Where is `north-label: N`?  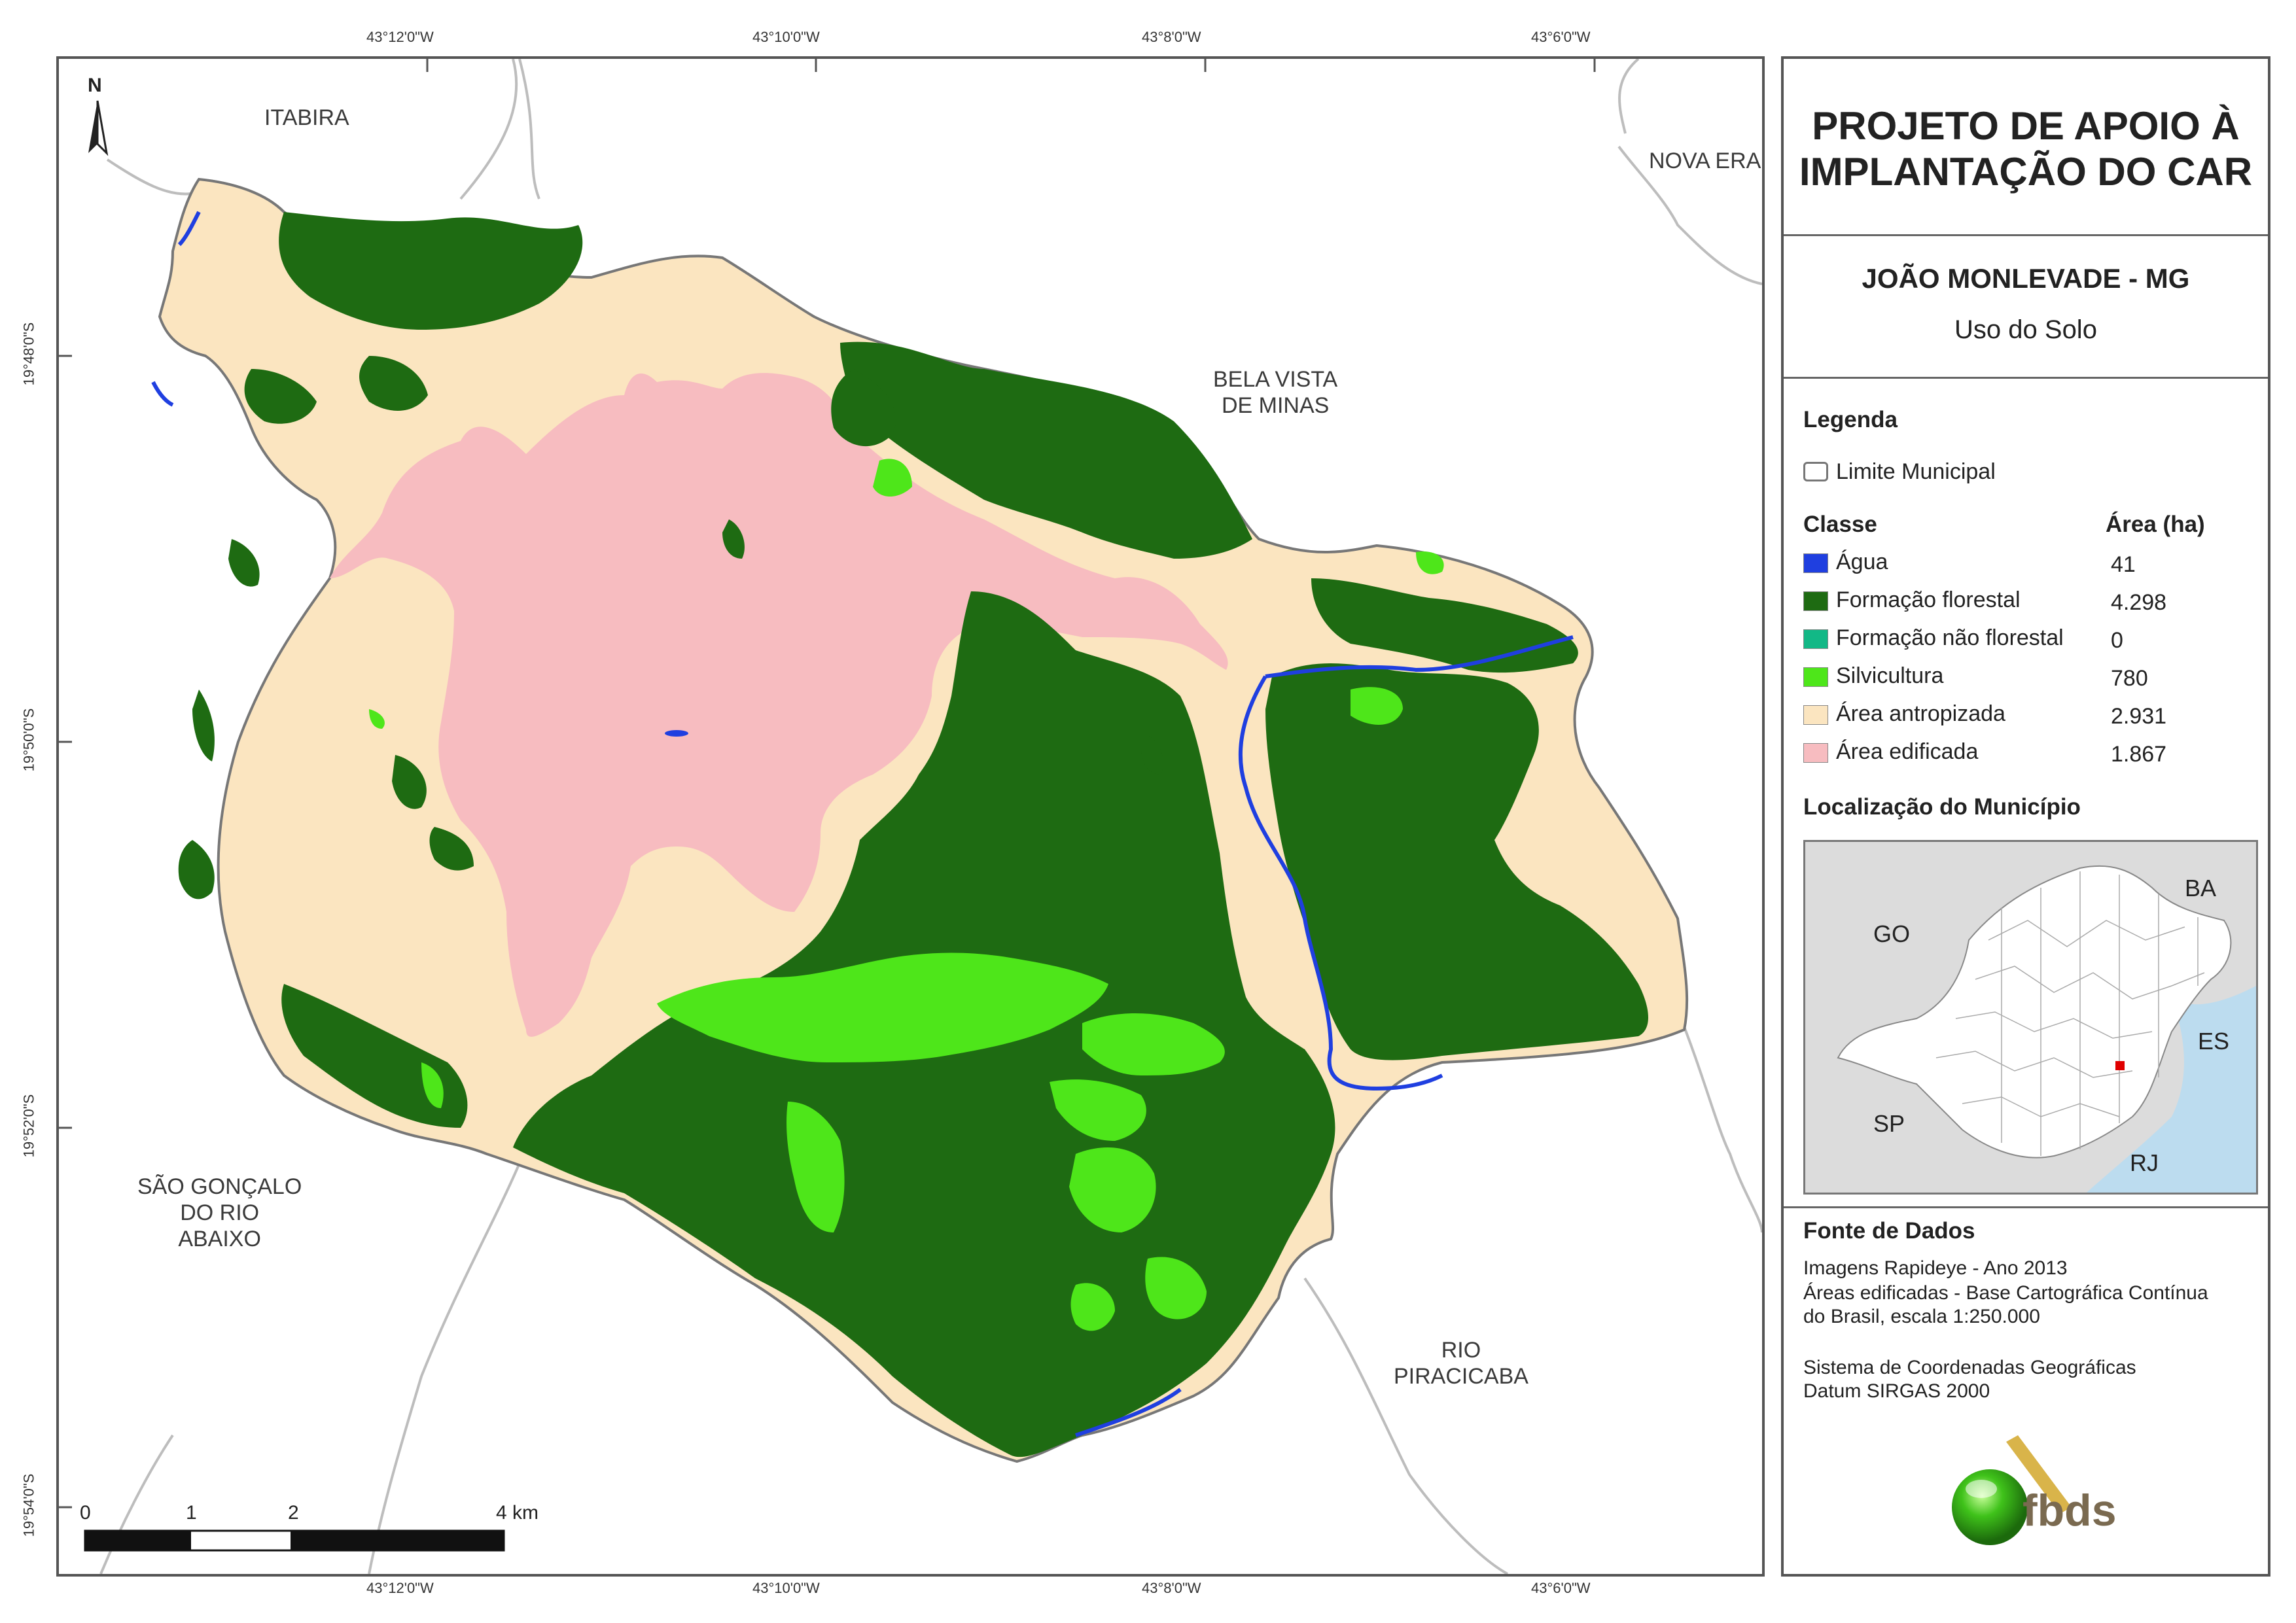 north-label: N is located at coordinates (95, 86).